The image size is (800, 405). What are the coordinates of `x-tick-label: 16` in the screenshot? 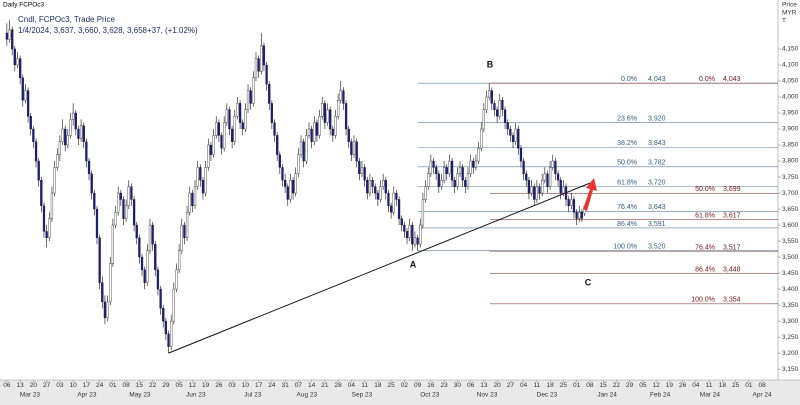 It's located at (431, 385).